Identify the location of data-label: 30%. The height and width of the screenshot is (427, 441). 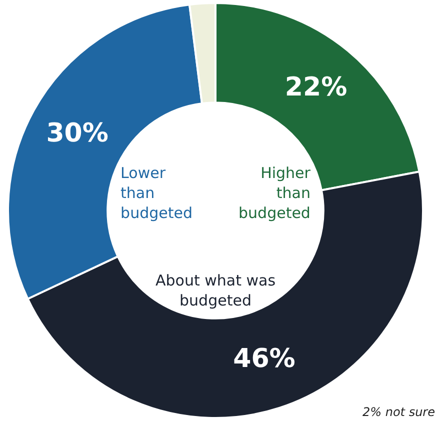
(77, 133).